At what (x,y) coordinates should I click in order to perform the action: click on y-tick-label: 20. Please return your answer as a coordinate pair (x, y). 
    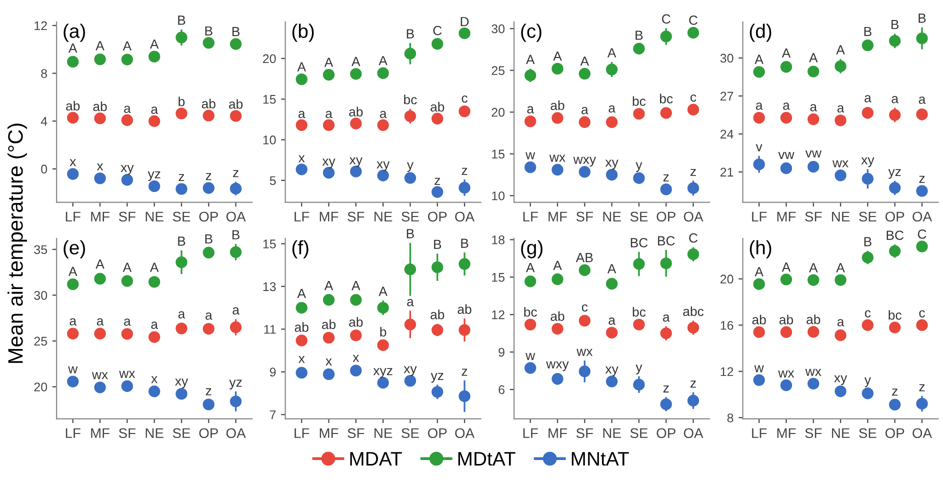
    Looking at the image, I should click on (727, 279).